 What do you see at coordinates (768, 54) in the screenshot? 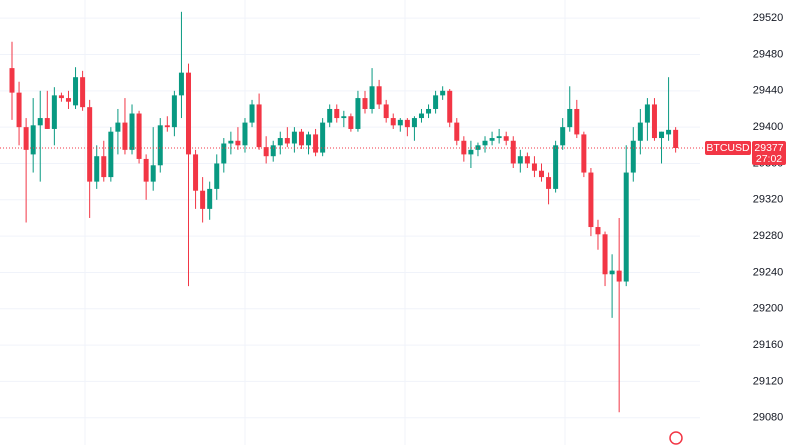
I see `y-tick-label: 29480` at bounding box center [768, 54].